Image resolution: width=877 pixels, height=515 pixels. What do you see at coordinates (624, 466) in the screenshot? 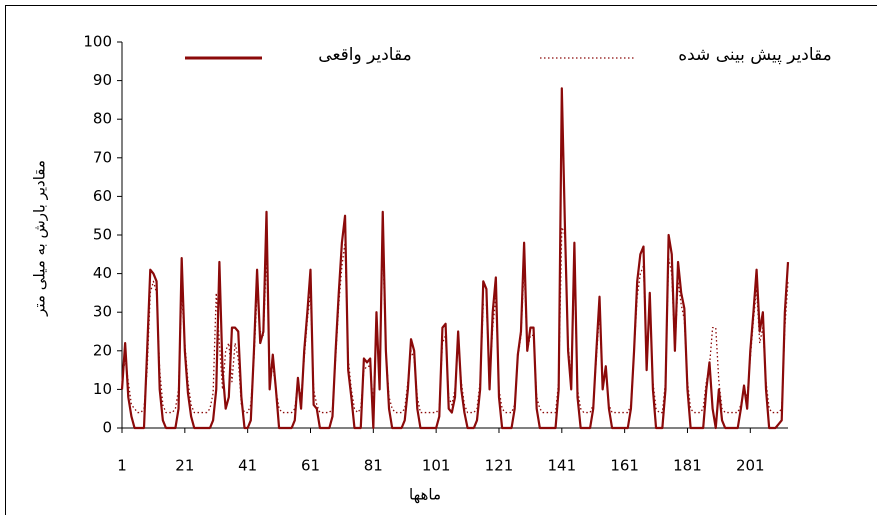
I see `x-tick-label: 161` at bounding box center [624, 466].